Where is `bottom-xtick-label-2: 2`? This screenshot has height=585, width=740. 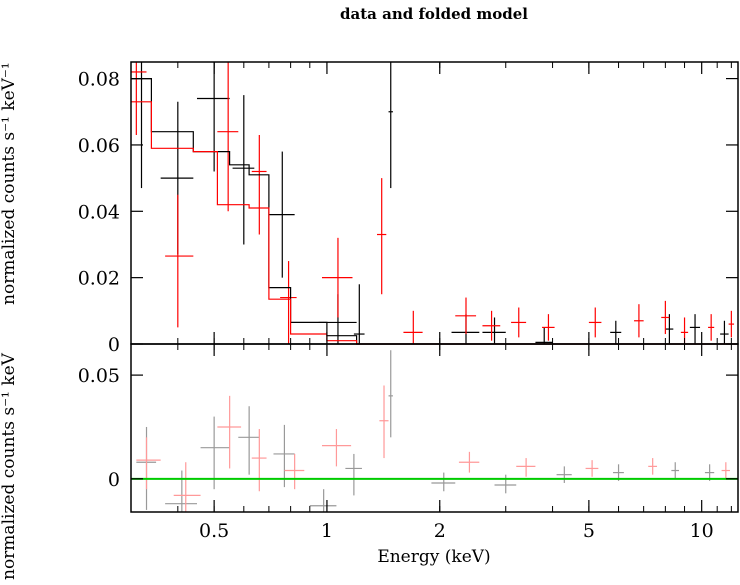 bottom-xtick-label-2: 2 is located at coordinates (440, 531).